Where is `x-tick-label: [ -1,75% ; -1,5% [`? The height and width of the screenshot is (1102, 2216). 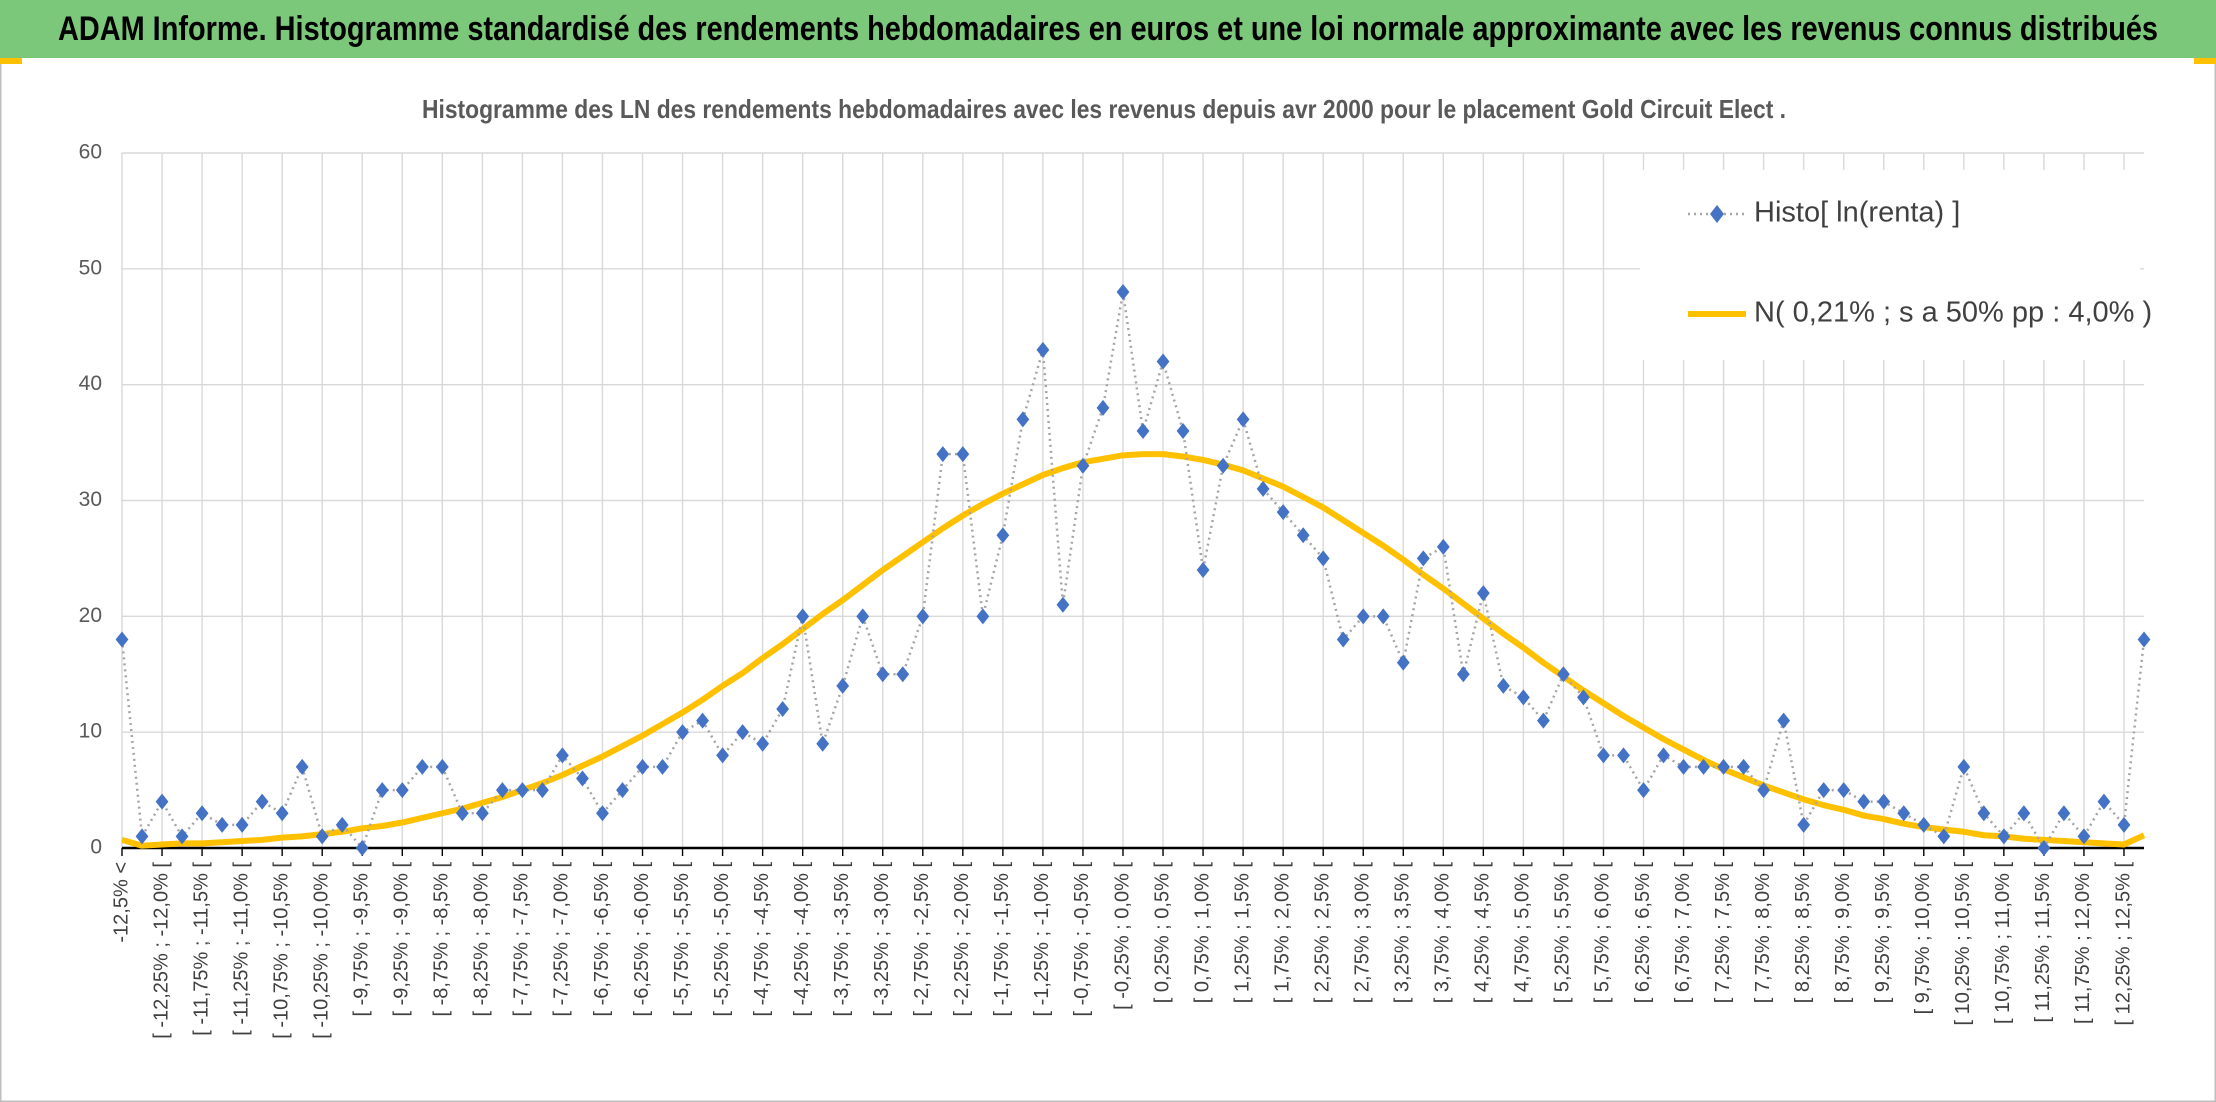
x-tick-label: [ -1,75% ; -1,5% [ is located at coordinates (1002, 939).